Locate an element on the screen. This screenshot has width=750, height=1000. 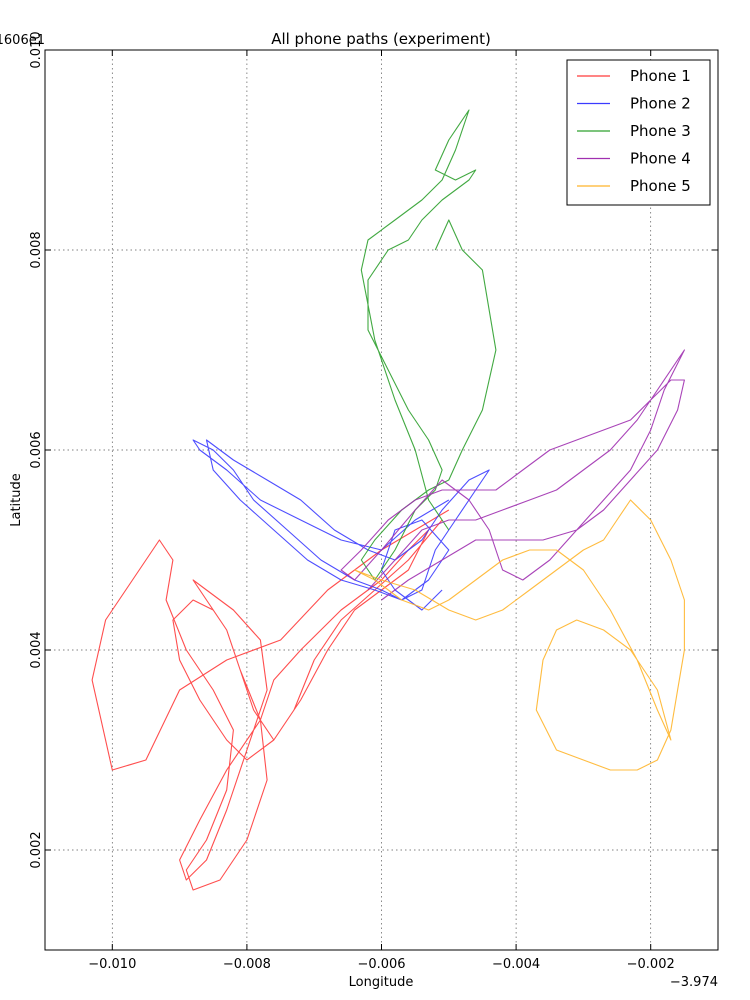
x-tick-label: −0.008 is located at coordinates (247, 964).